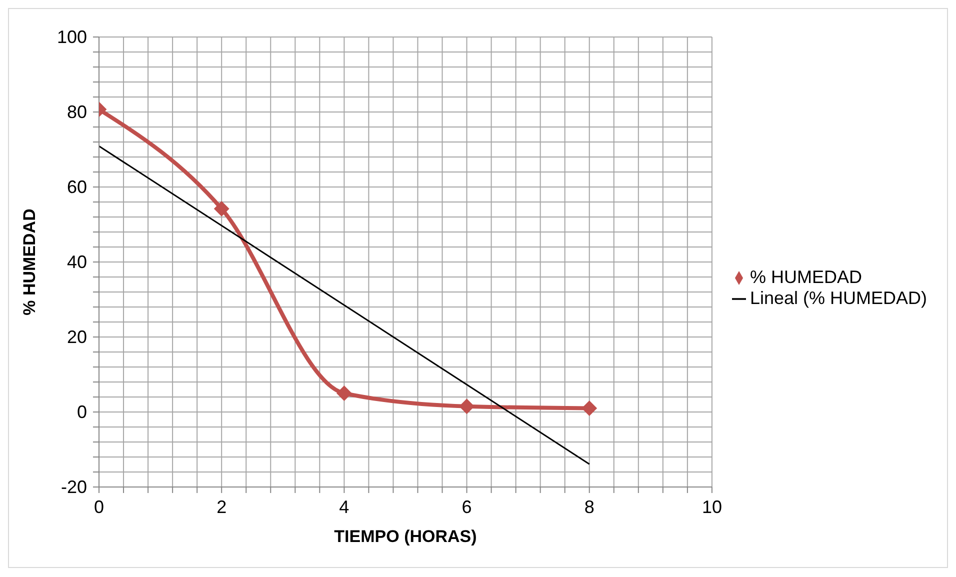 This screenshot has height=577, width=956. Describe the element at coordinates (76, 187) in the screenshot. I see `y-tick-label: 60` at that location.